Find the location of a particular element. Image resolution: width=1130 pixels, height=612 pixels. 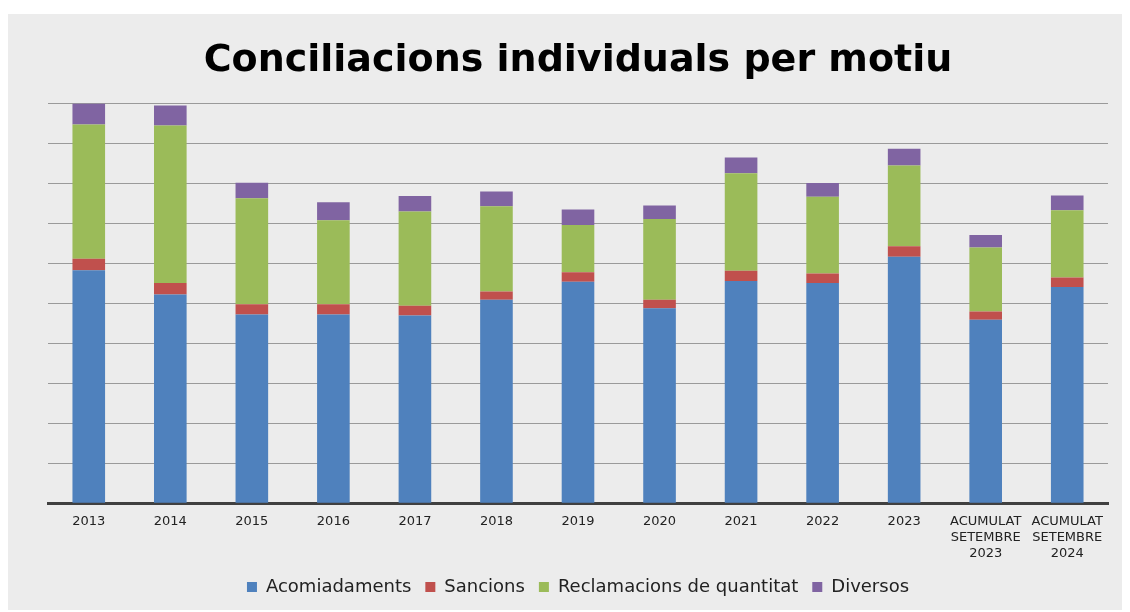

x-tick-label: 2013 is located at coordinates (89, 521).